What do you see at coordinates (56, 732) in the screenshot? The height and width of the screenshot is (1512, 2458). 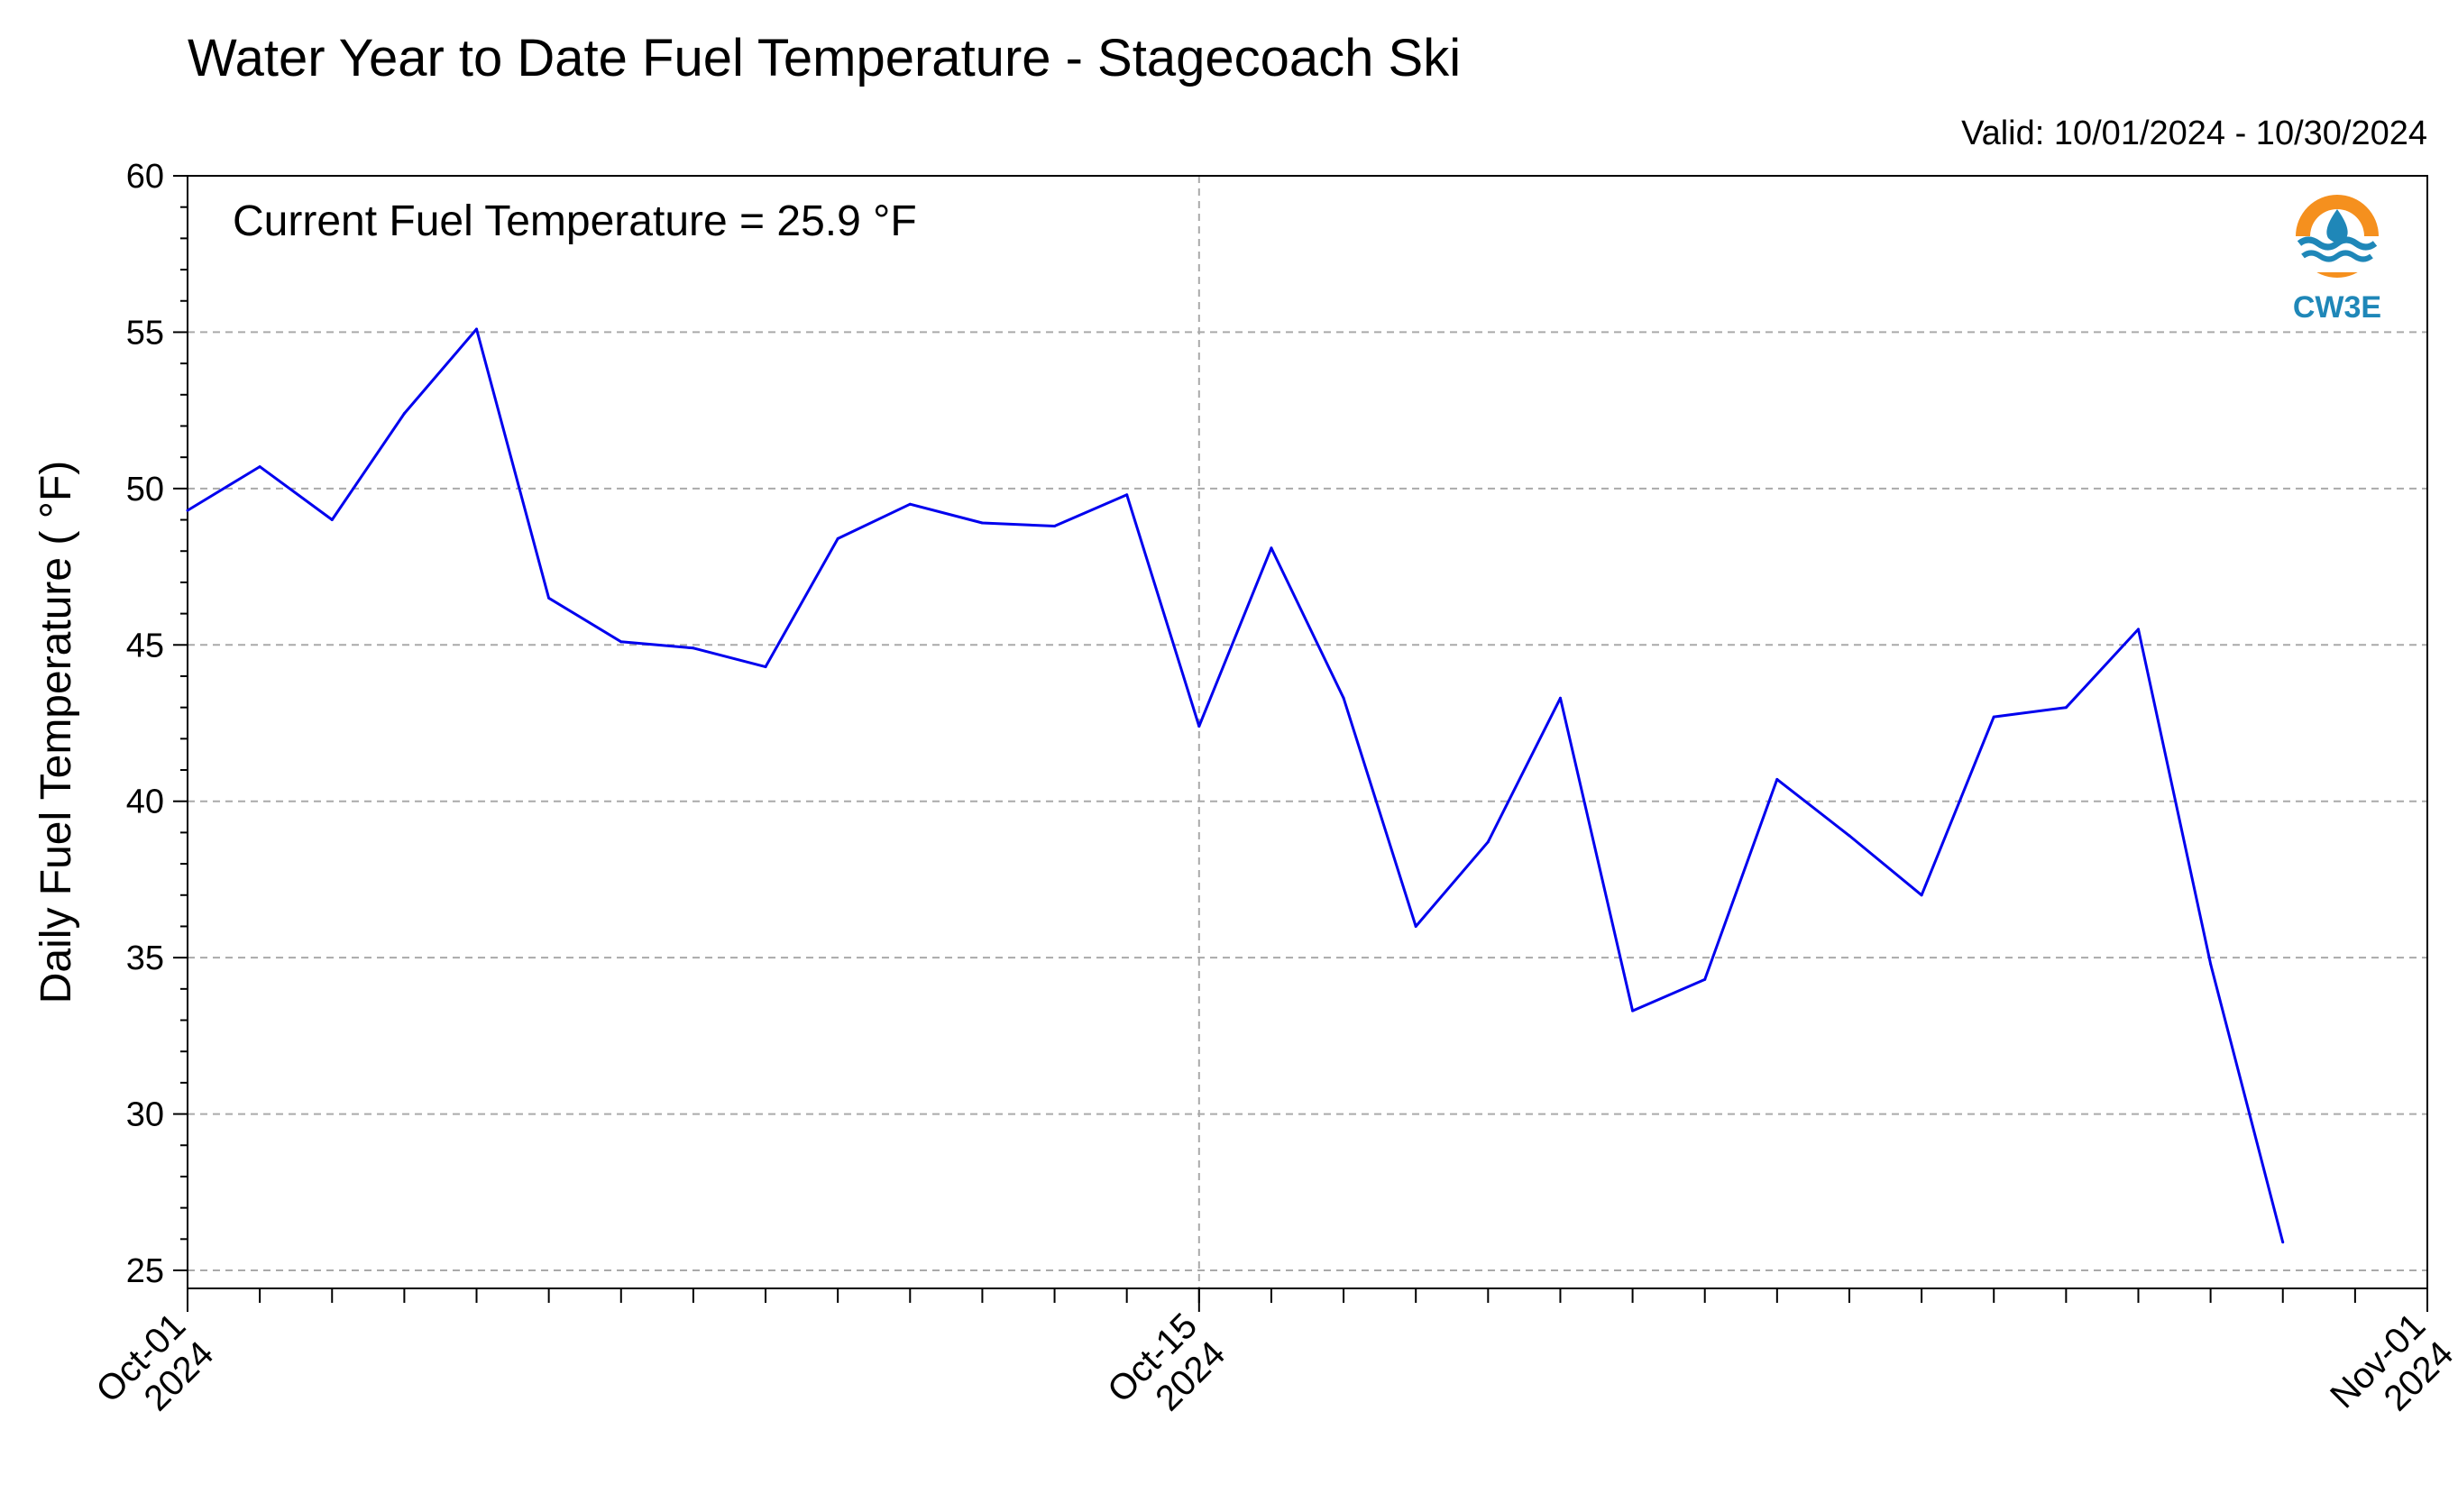 I see `y-axis-label: Daily Fuel Temperature ( °F)` at bounding box center [56, 732].